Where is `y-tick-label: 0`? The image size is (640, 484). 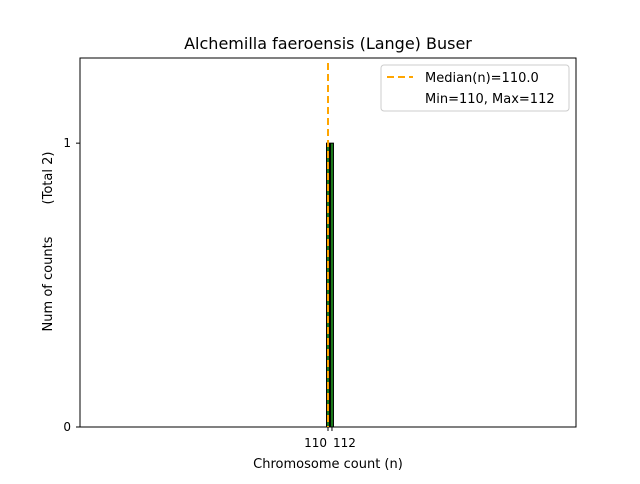 y-tick-label: 0 is located at coordinates (67, 427).